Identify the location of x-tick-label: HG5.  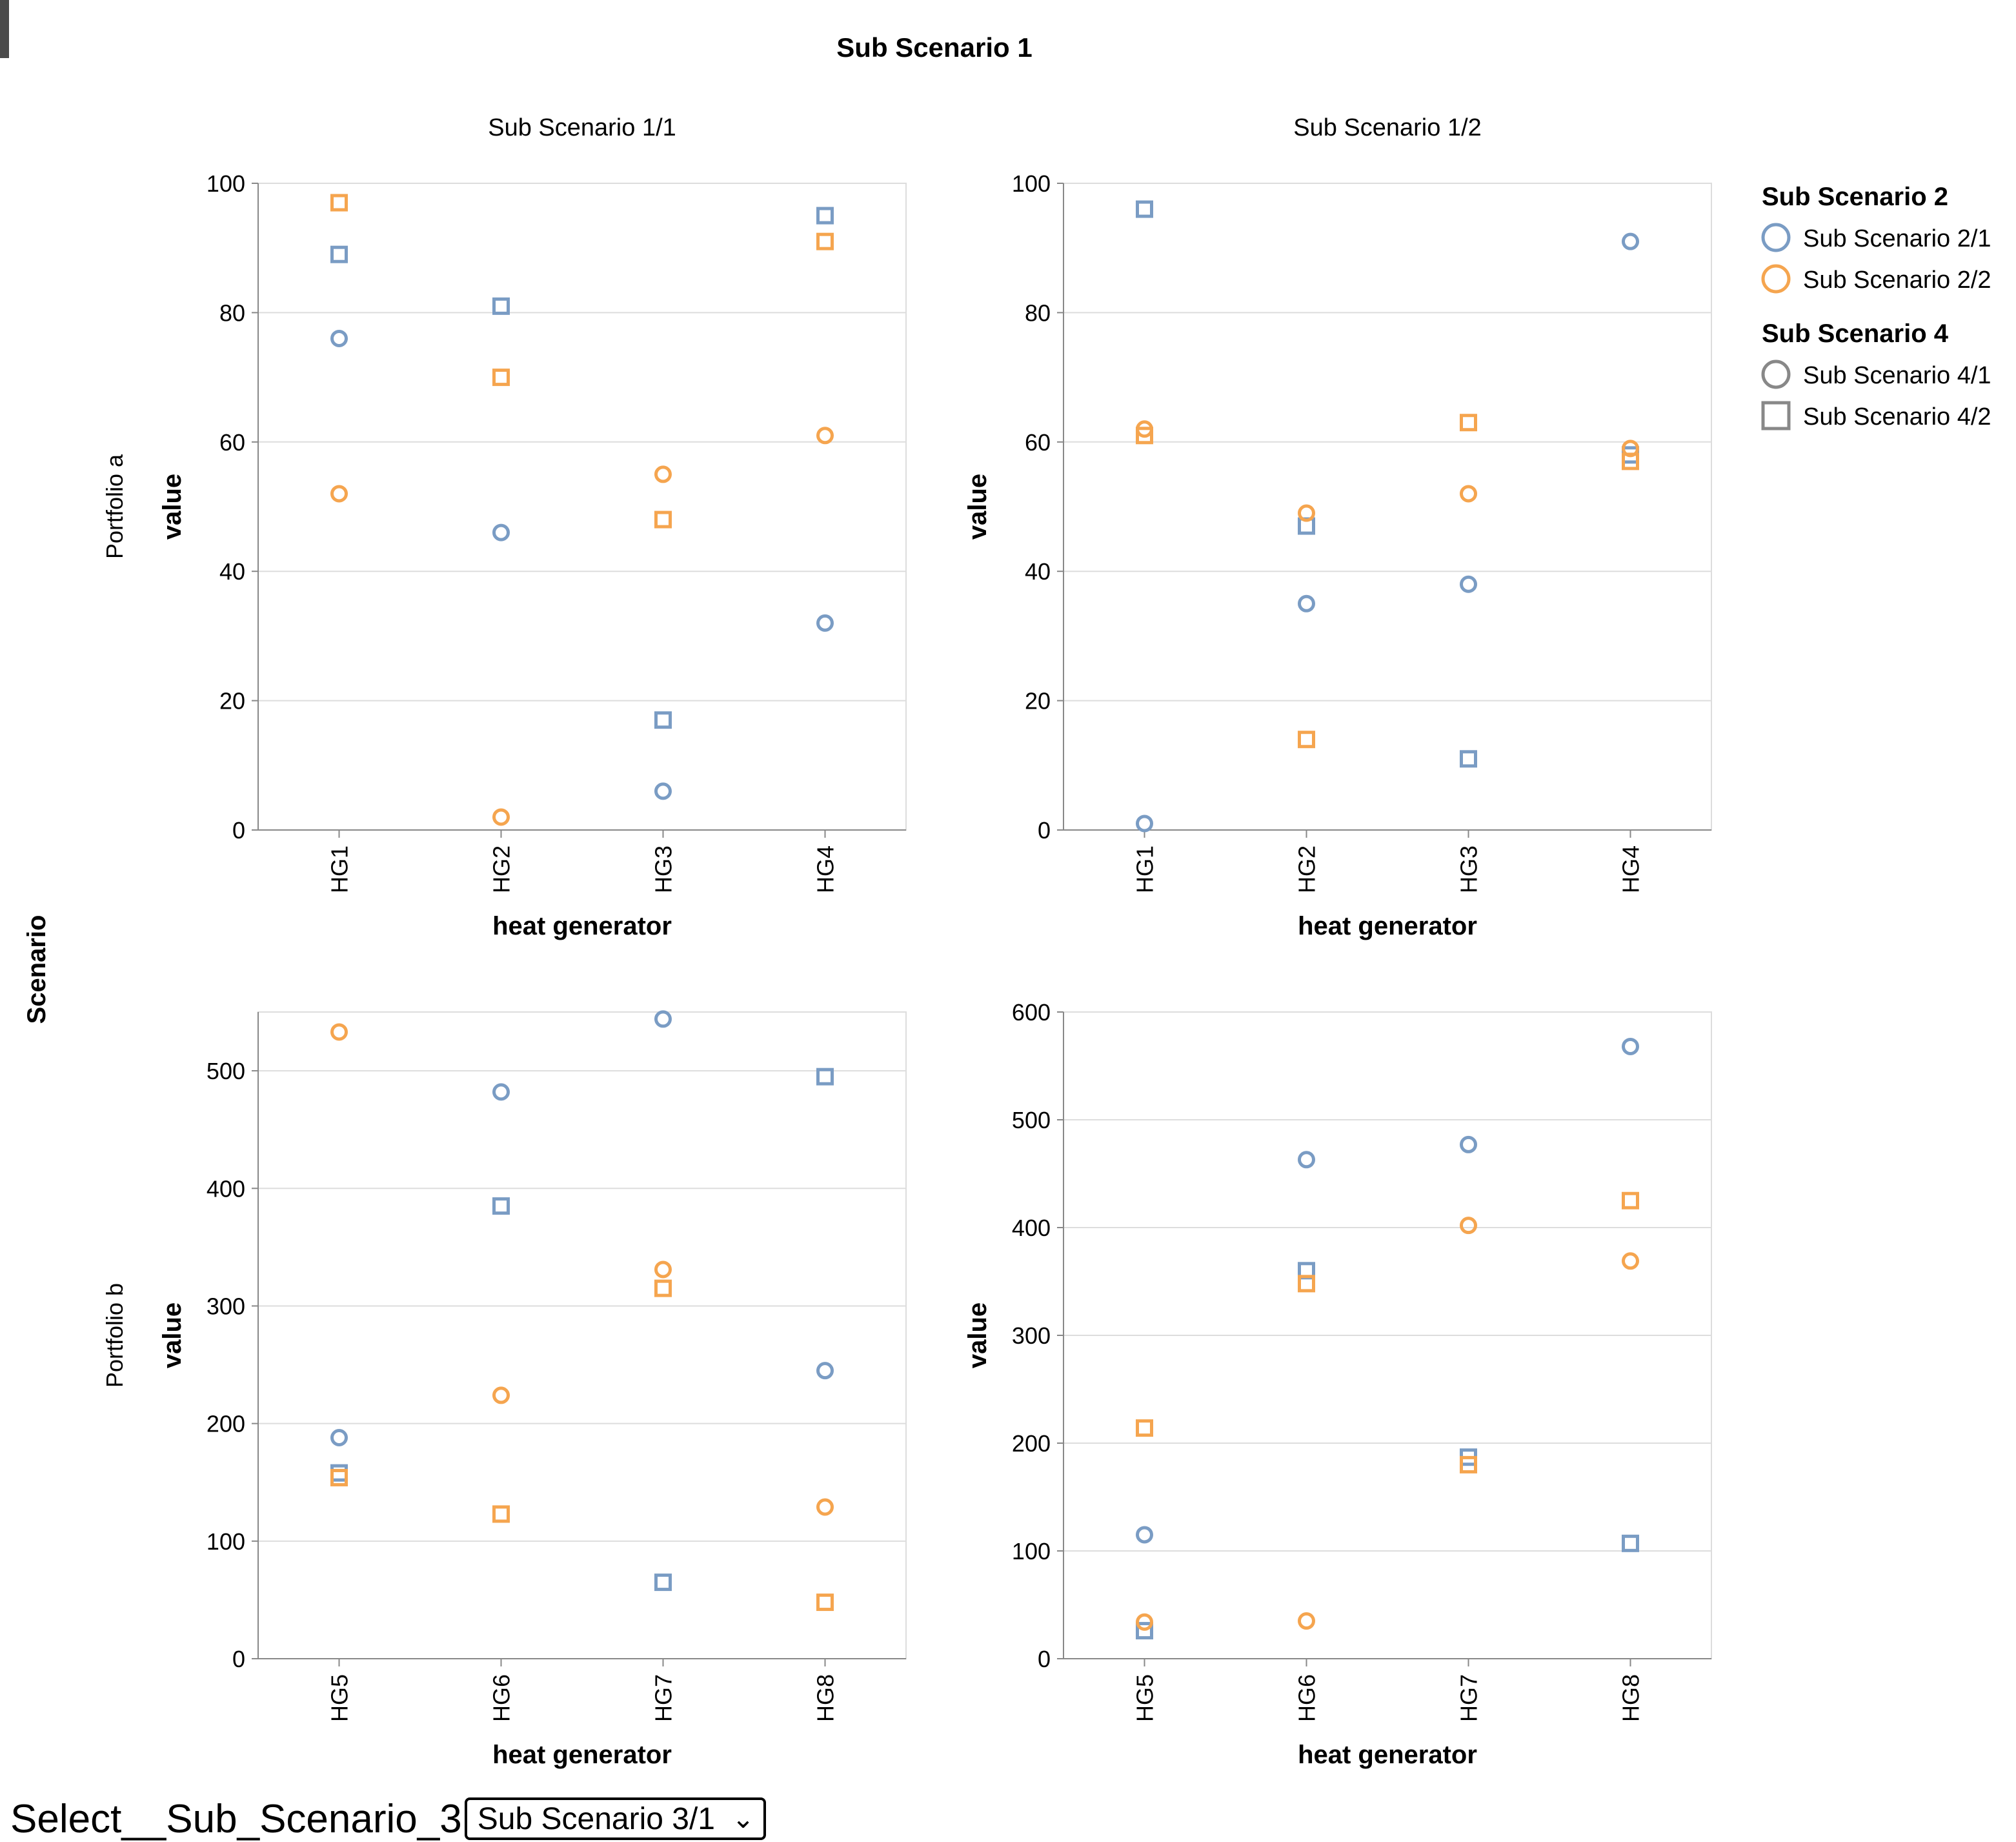
(1145, 1698).